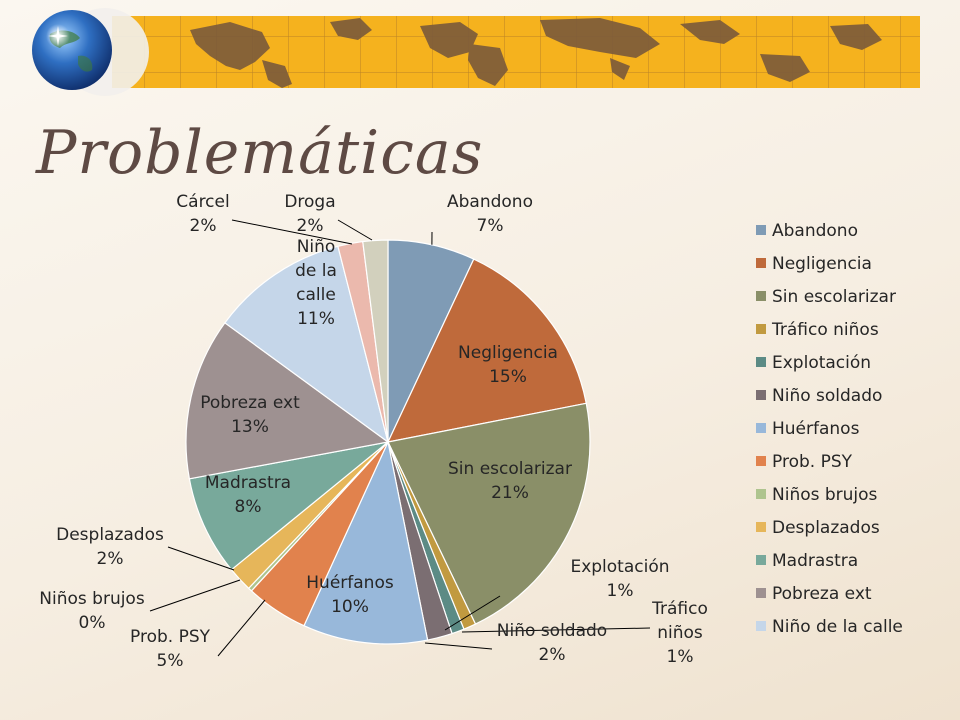  I want to click on legend-item-pobreza-ext: Pobreza ext, so click(814, 594).